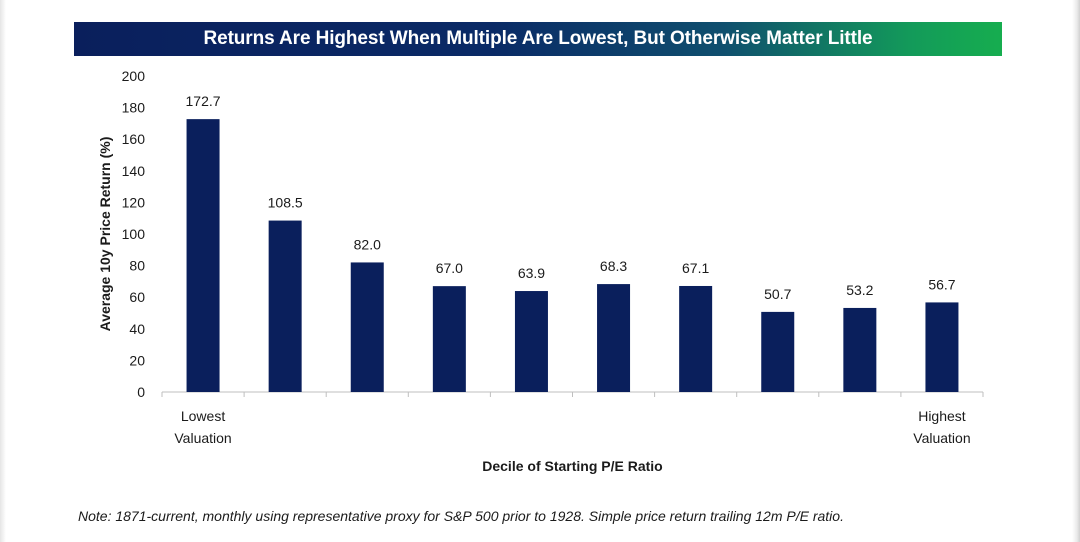 The width and height of the screenshot is (1080, 542). Describe the element at coordinates (134, 108) in the screenshot. I see `y-tick-label: 180` at that location.